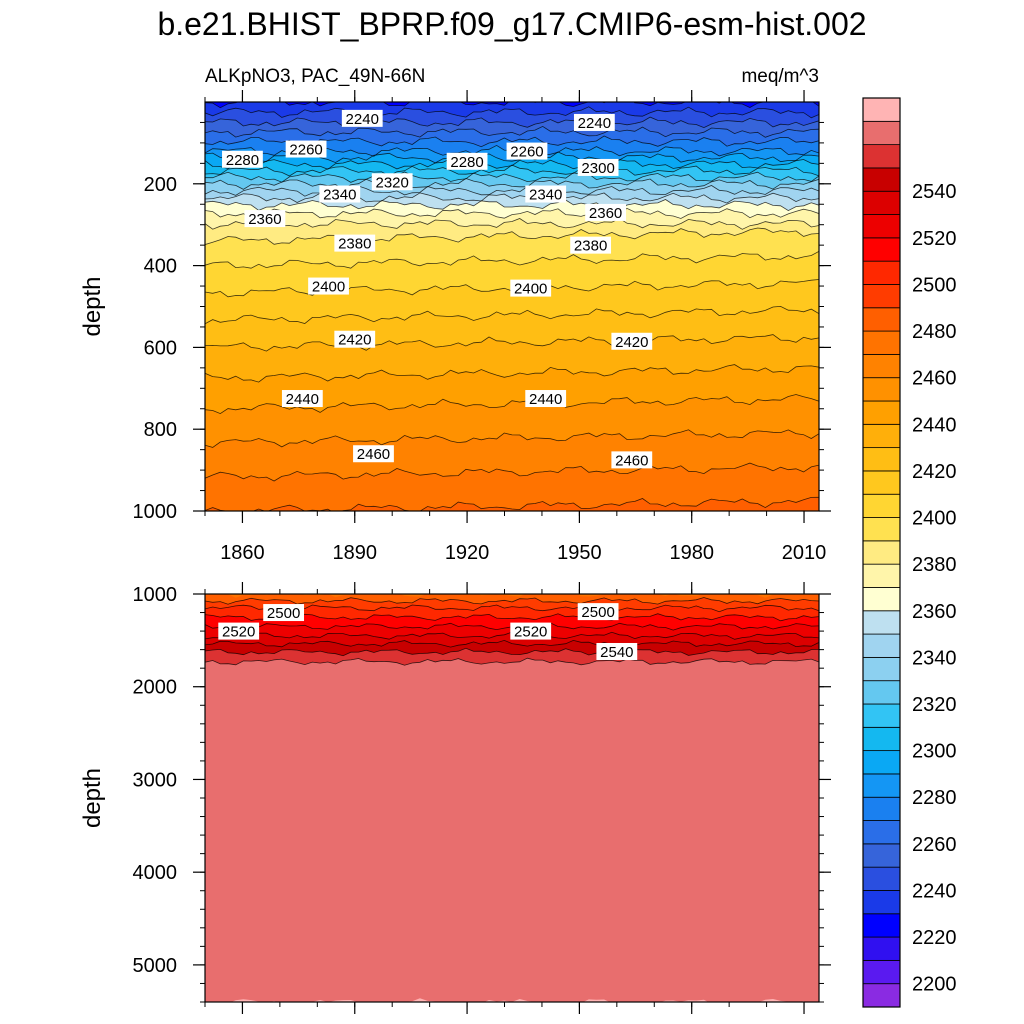 The image size is (1024, 1024). I want to click on contour-label-text: 2540, so click(616, 652).